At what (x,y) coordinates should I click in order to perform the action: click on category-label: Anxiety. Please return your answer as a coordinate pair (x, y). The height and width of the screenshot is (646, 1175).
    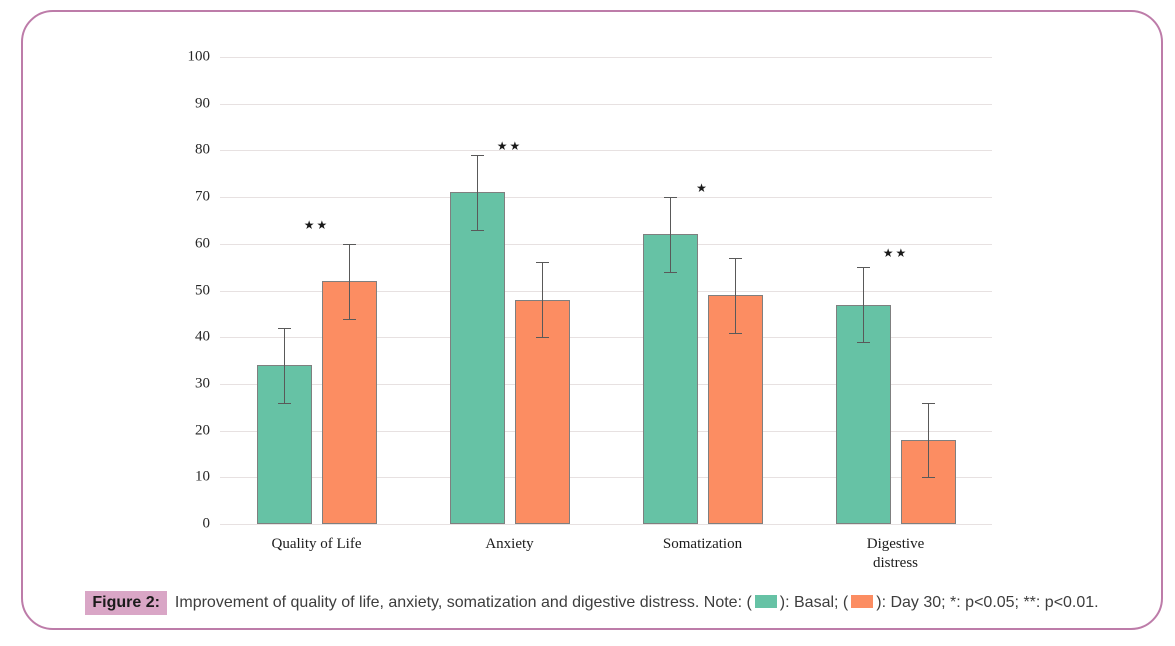
    Looking at the image, I should click on (509, 544).